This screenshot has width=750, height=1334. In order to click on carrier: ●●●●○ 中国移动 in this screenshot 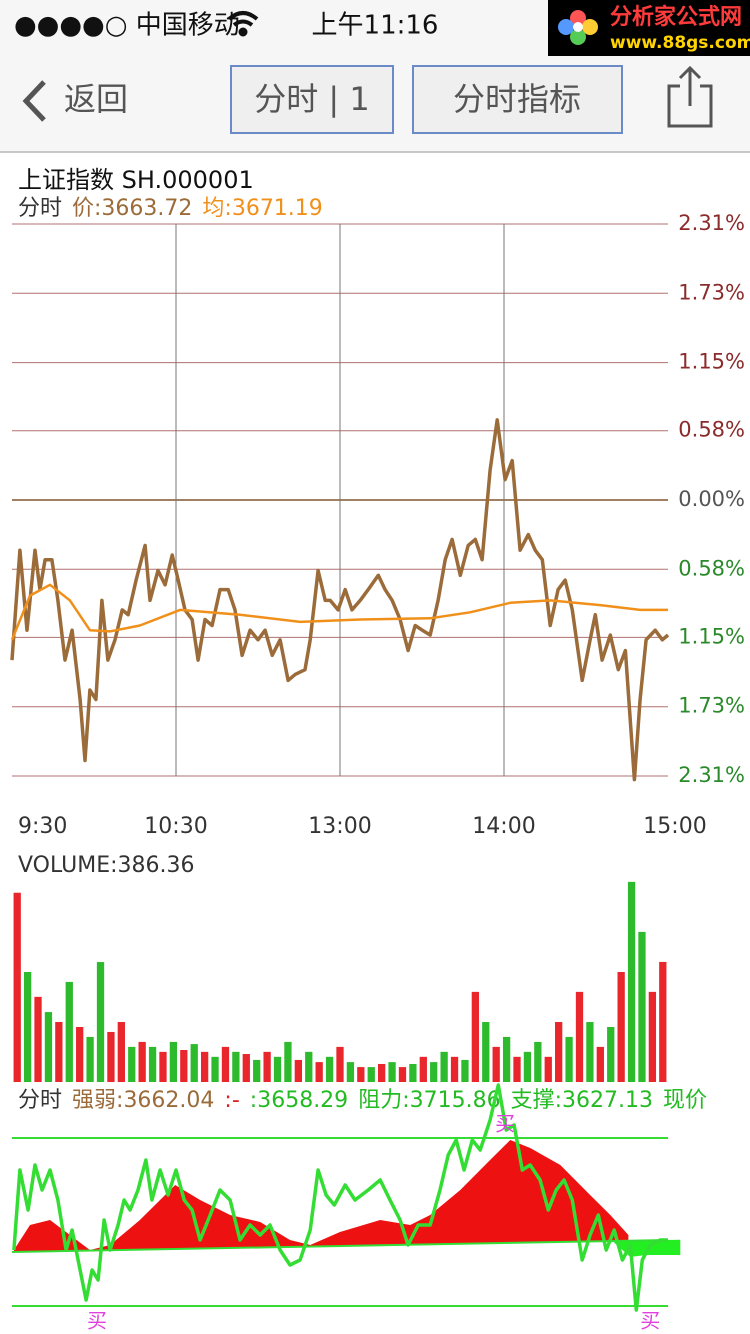, I will do `click(127, 26)`.